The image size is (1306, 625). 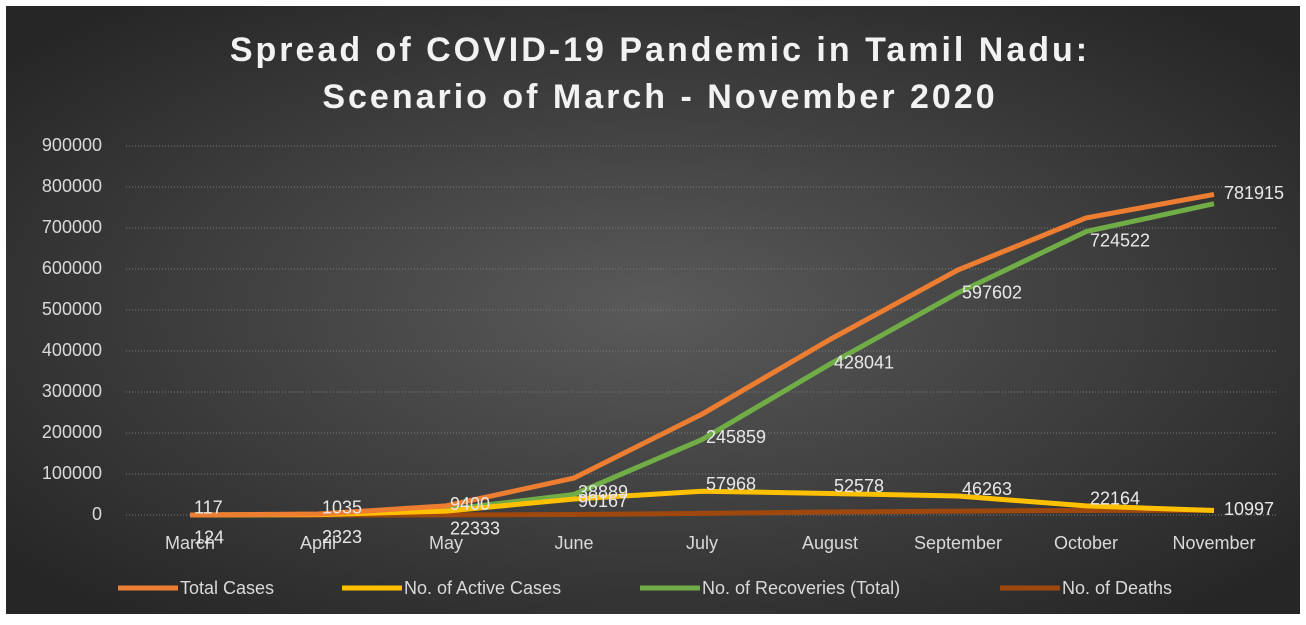 What do you see at coordinates (470, 504) in the screenshot?
I see `data-label: 9400` at bounding box center [470, 504].